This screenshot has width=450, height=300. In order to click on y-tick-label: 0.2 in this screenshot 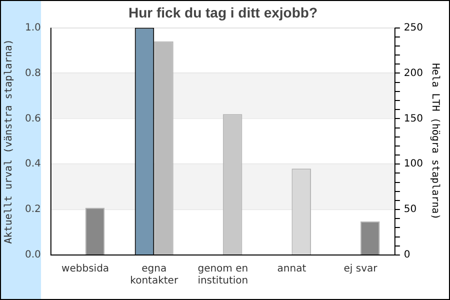, I will do `click(32, 210)`.